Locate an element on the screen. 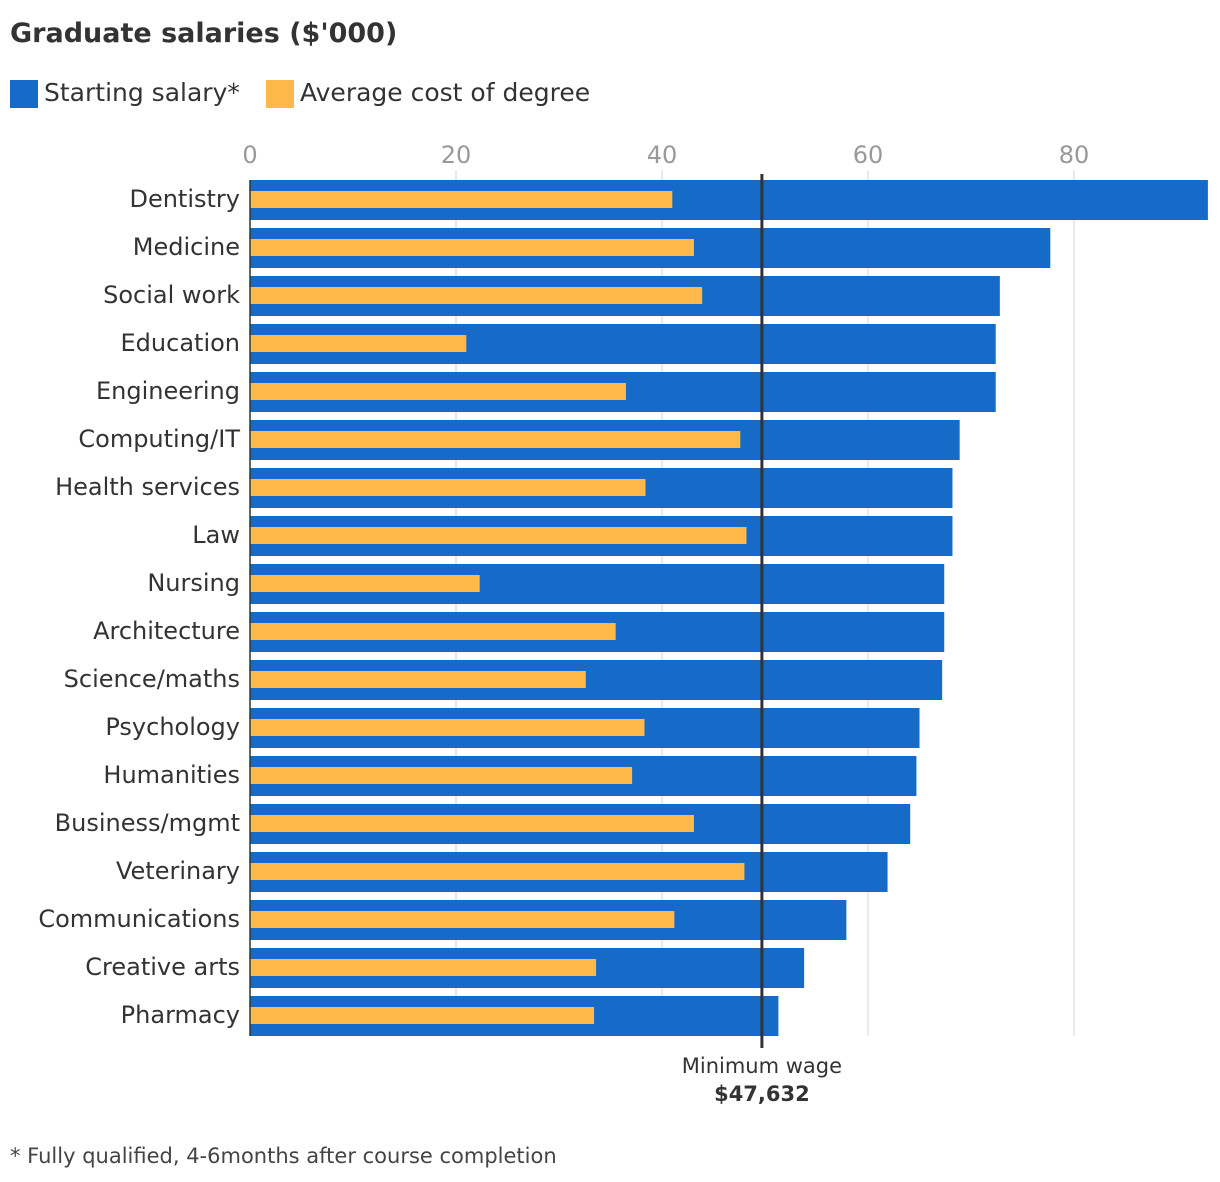 Image resolution: width=1220 pixels, height=1182 pixels. x-tick-label: 60 is located at coordinates (868, 155).